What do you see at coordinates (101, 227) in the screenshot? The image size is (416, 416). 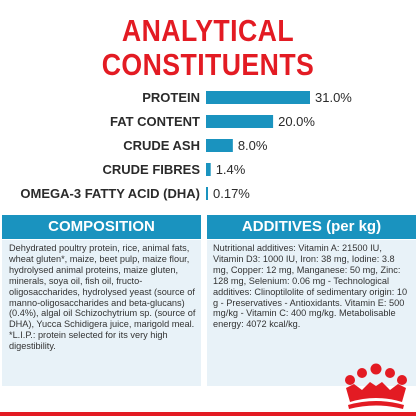 I see `composition-header: COMPOSITION` at bounding box center [101, 227].